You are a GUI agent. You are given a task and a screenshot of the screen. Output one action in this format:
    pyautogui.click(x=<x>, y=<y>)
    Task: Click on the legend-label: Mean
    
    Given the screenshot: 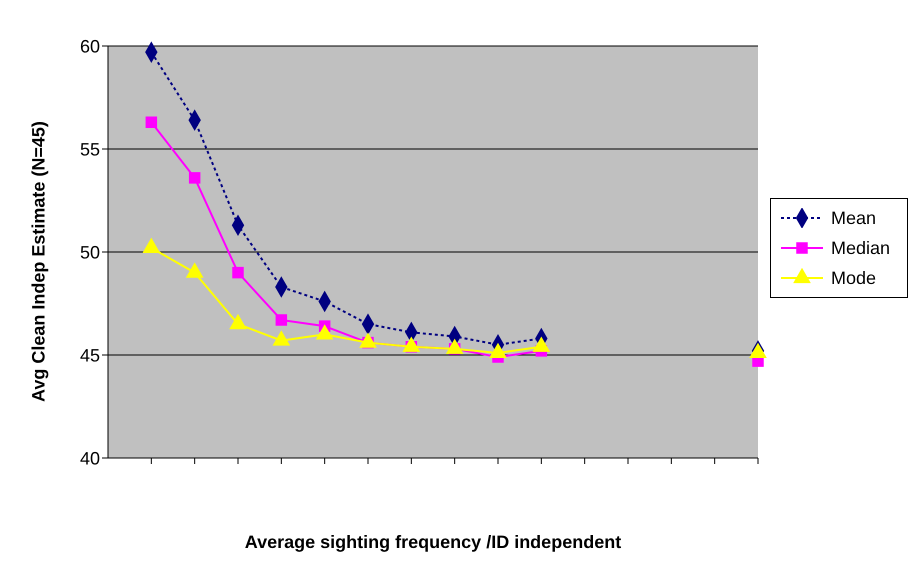 What is the action you would take?
    pyautogui.click(x=853, y=218)
    